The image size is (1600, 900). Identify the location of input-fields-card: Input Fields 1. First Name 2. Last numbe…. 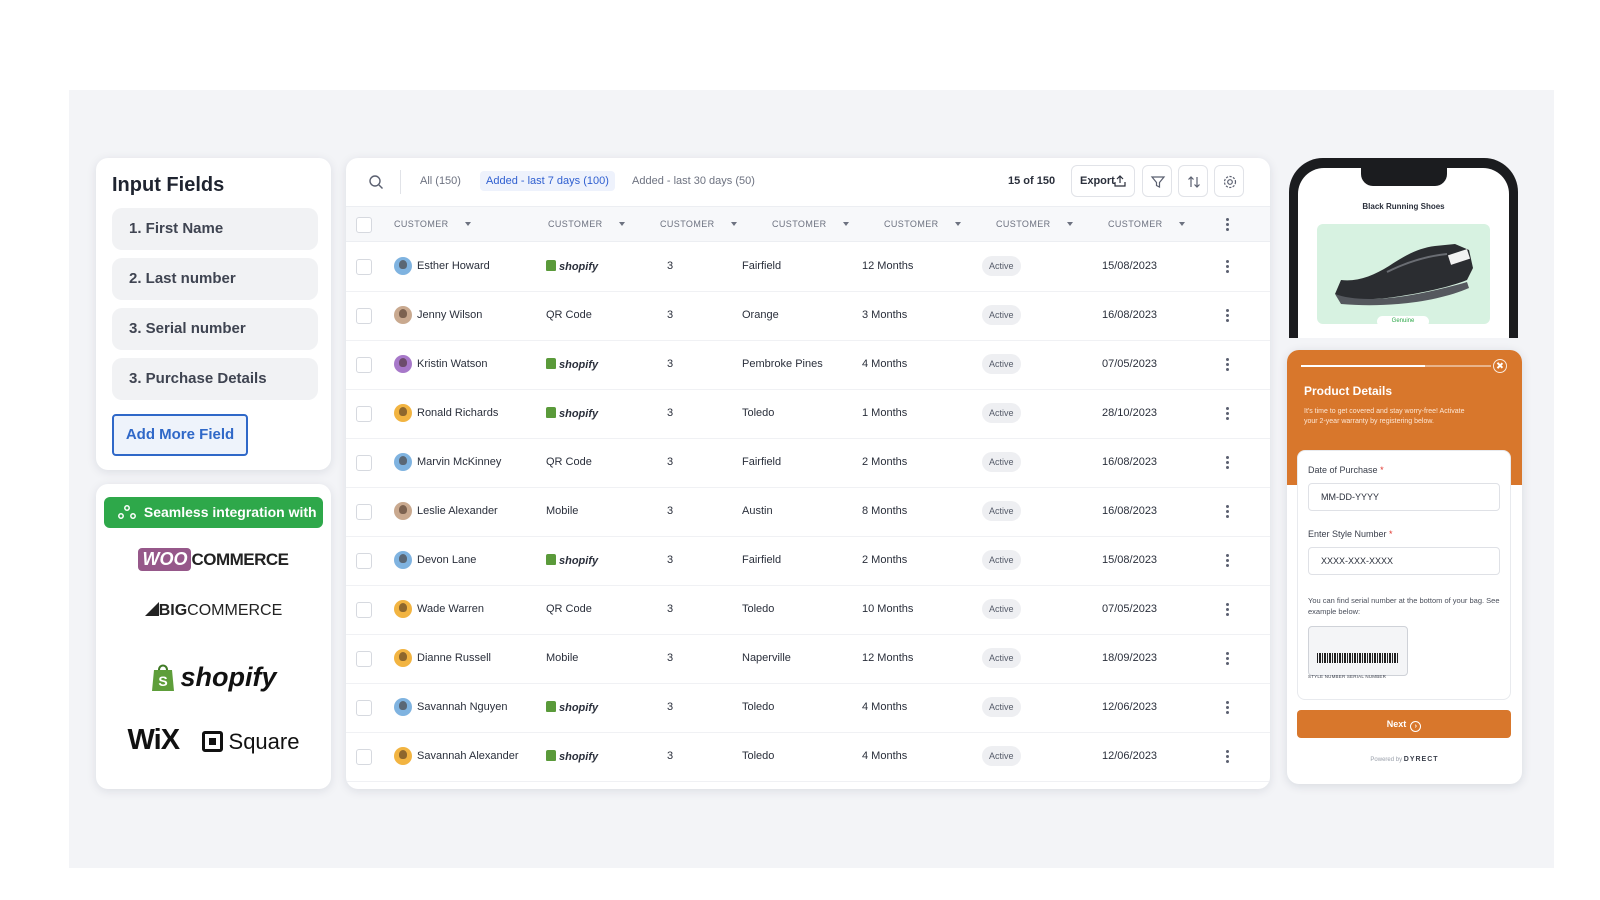
(213, 314).